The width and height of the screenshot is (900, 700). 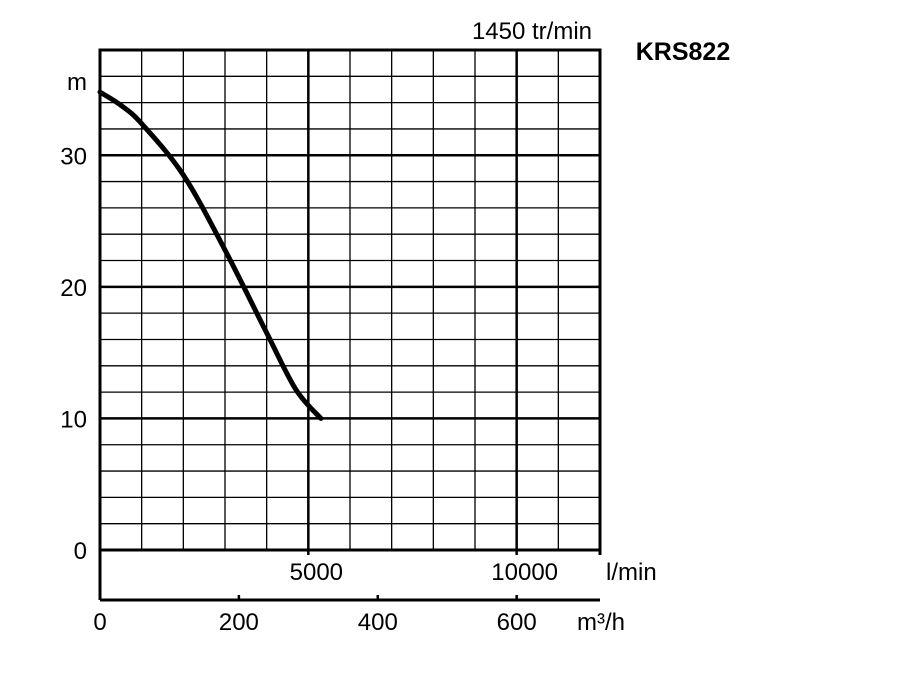 I want to click on x-tick-label-lmin: 10000, so click(x=524, y=572).